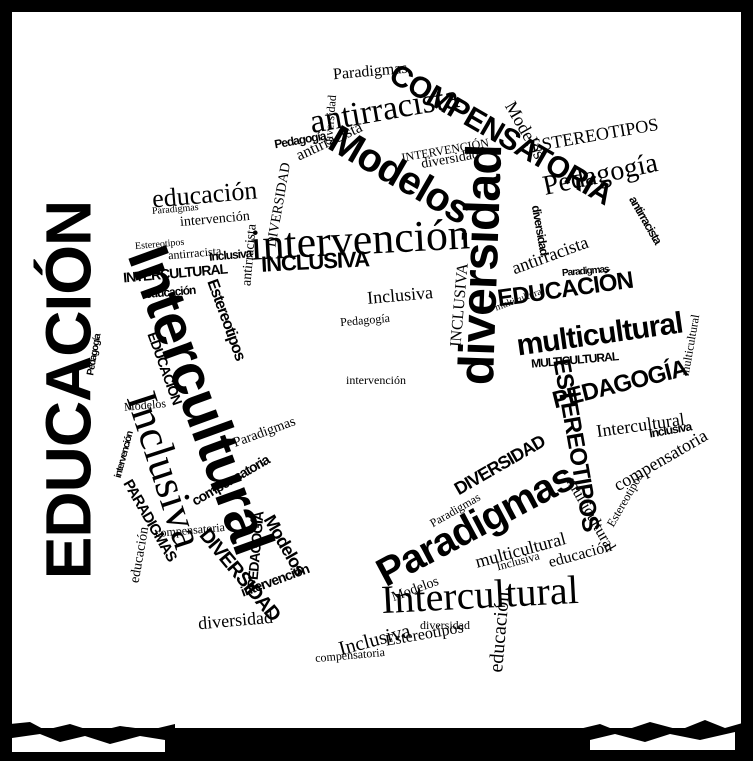 This screenshot has height=761, width=753. Describe the element at coordinates (315, 261) in the screenshot. I see `cloud-word: INCLUSIVA` at that location.